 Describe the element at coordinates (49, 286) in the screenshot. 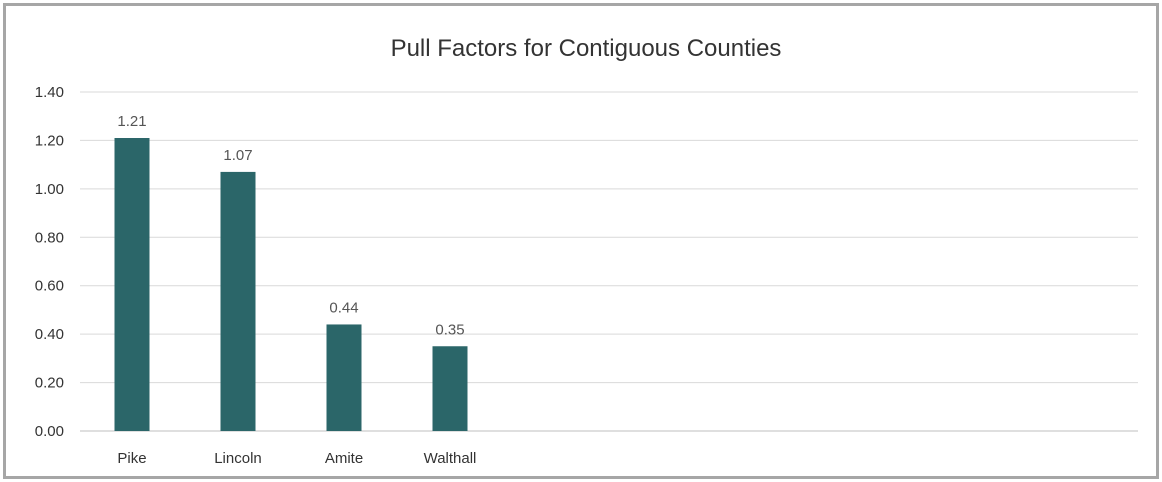

I see `y-tick-label: 0.60` at that location.